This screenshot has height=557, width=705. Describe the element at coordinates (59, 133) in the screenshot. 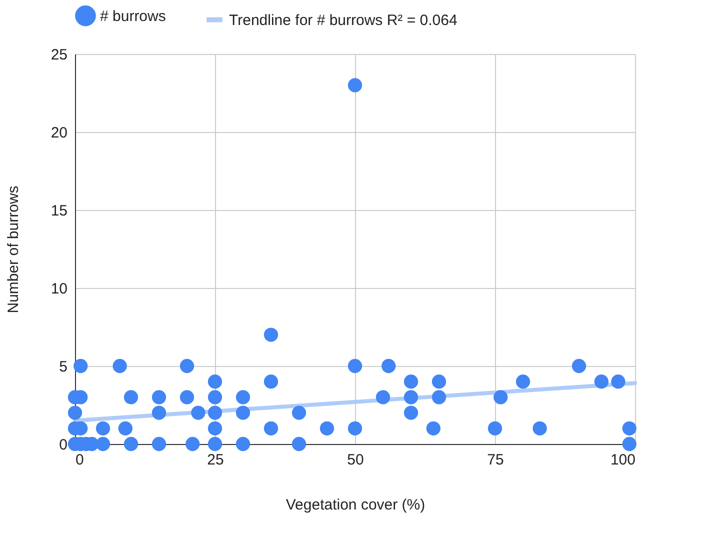

I see `y-tick-label: 20` at that location.